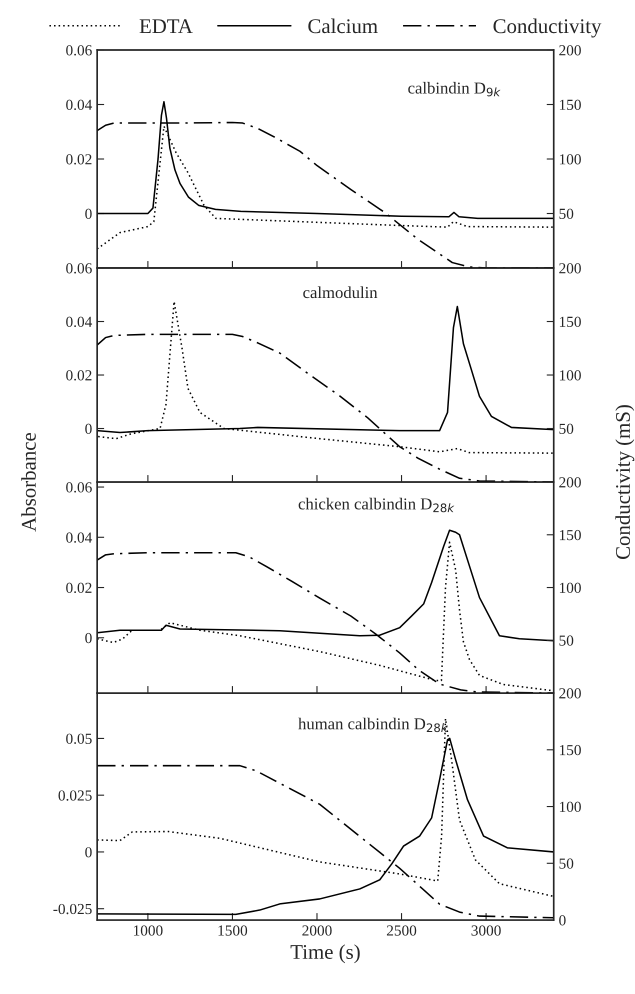 The image size is (635, 994). I want to click on legend-label: EDTA, so click(166, 26).